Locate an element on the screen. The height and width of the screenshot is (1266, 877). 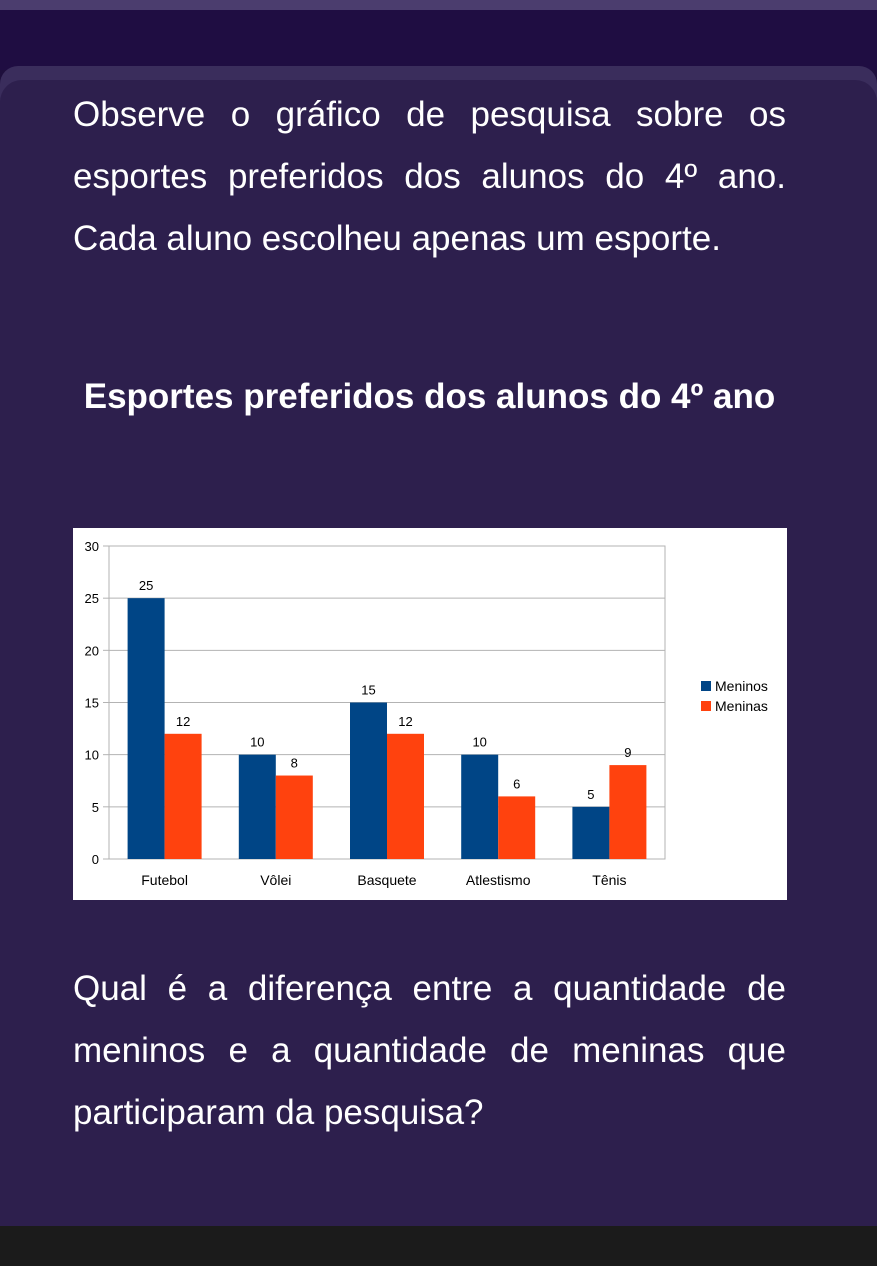
data-label-meninos-basquete: 15 is located at coordinates (368, 690).